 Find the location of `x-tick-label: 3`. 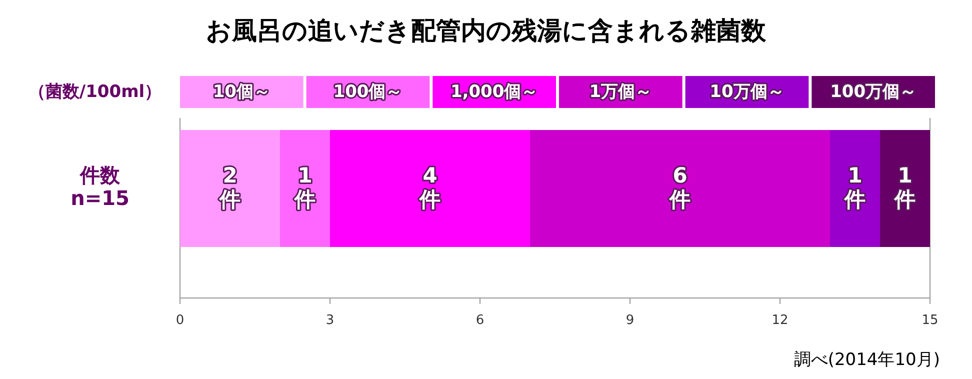

x-tick-label: 3 is located at coordinates (330, 320).